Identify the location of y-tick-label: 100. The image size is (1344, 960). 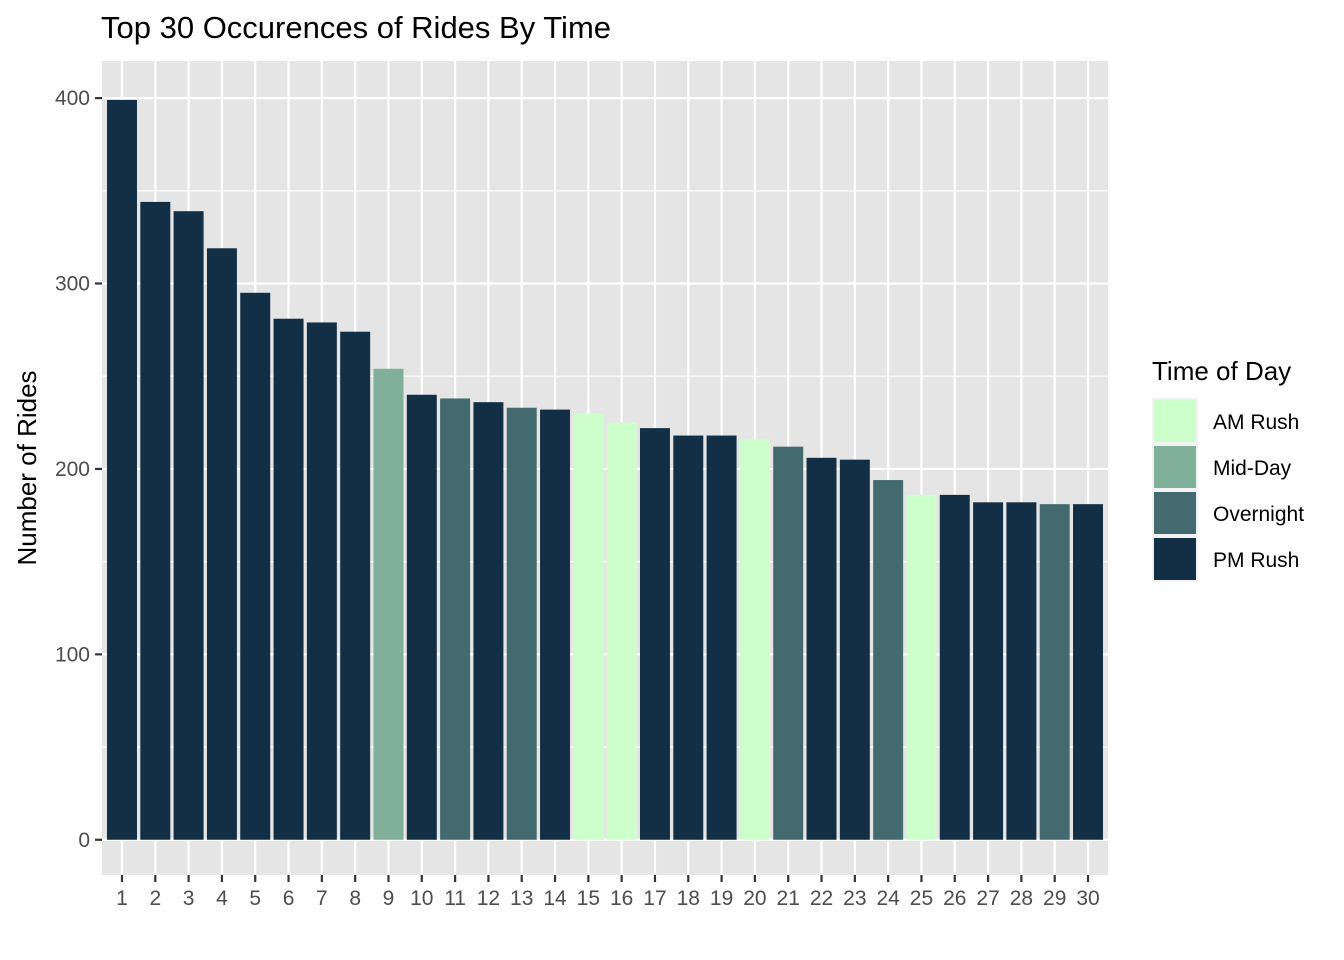
(72, 654).